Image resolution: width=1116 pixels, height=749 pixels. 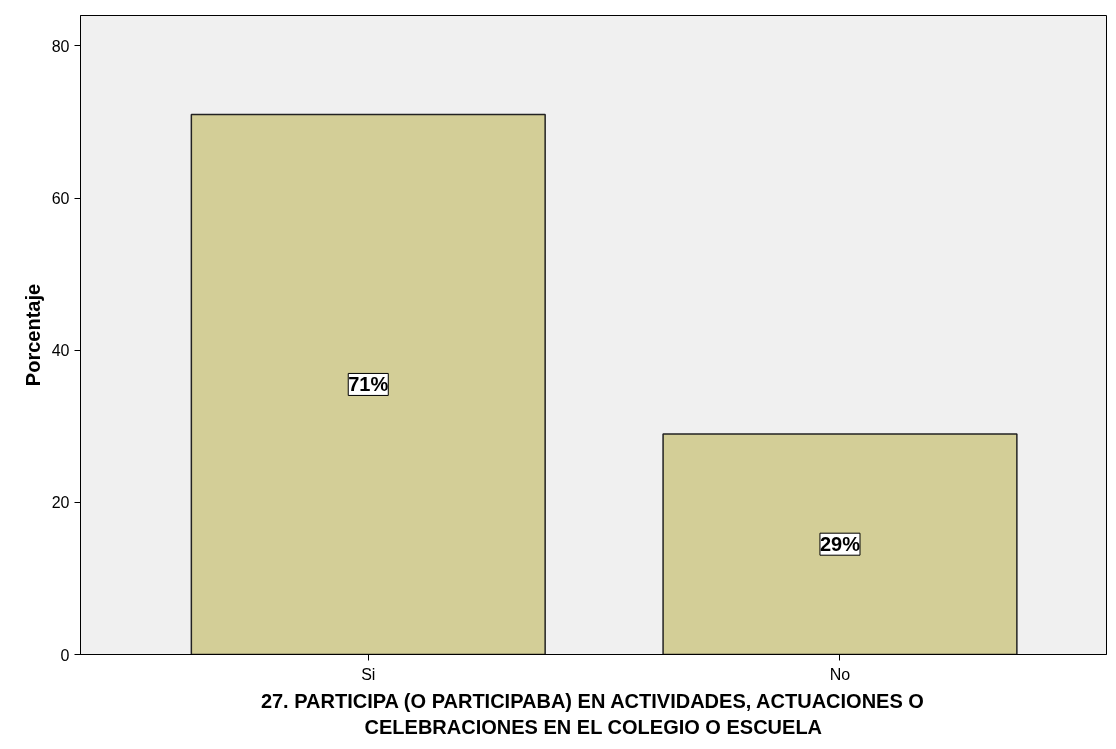 I want to click on x-tick-label: No, so click(x=840, y=674).